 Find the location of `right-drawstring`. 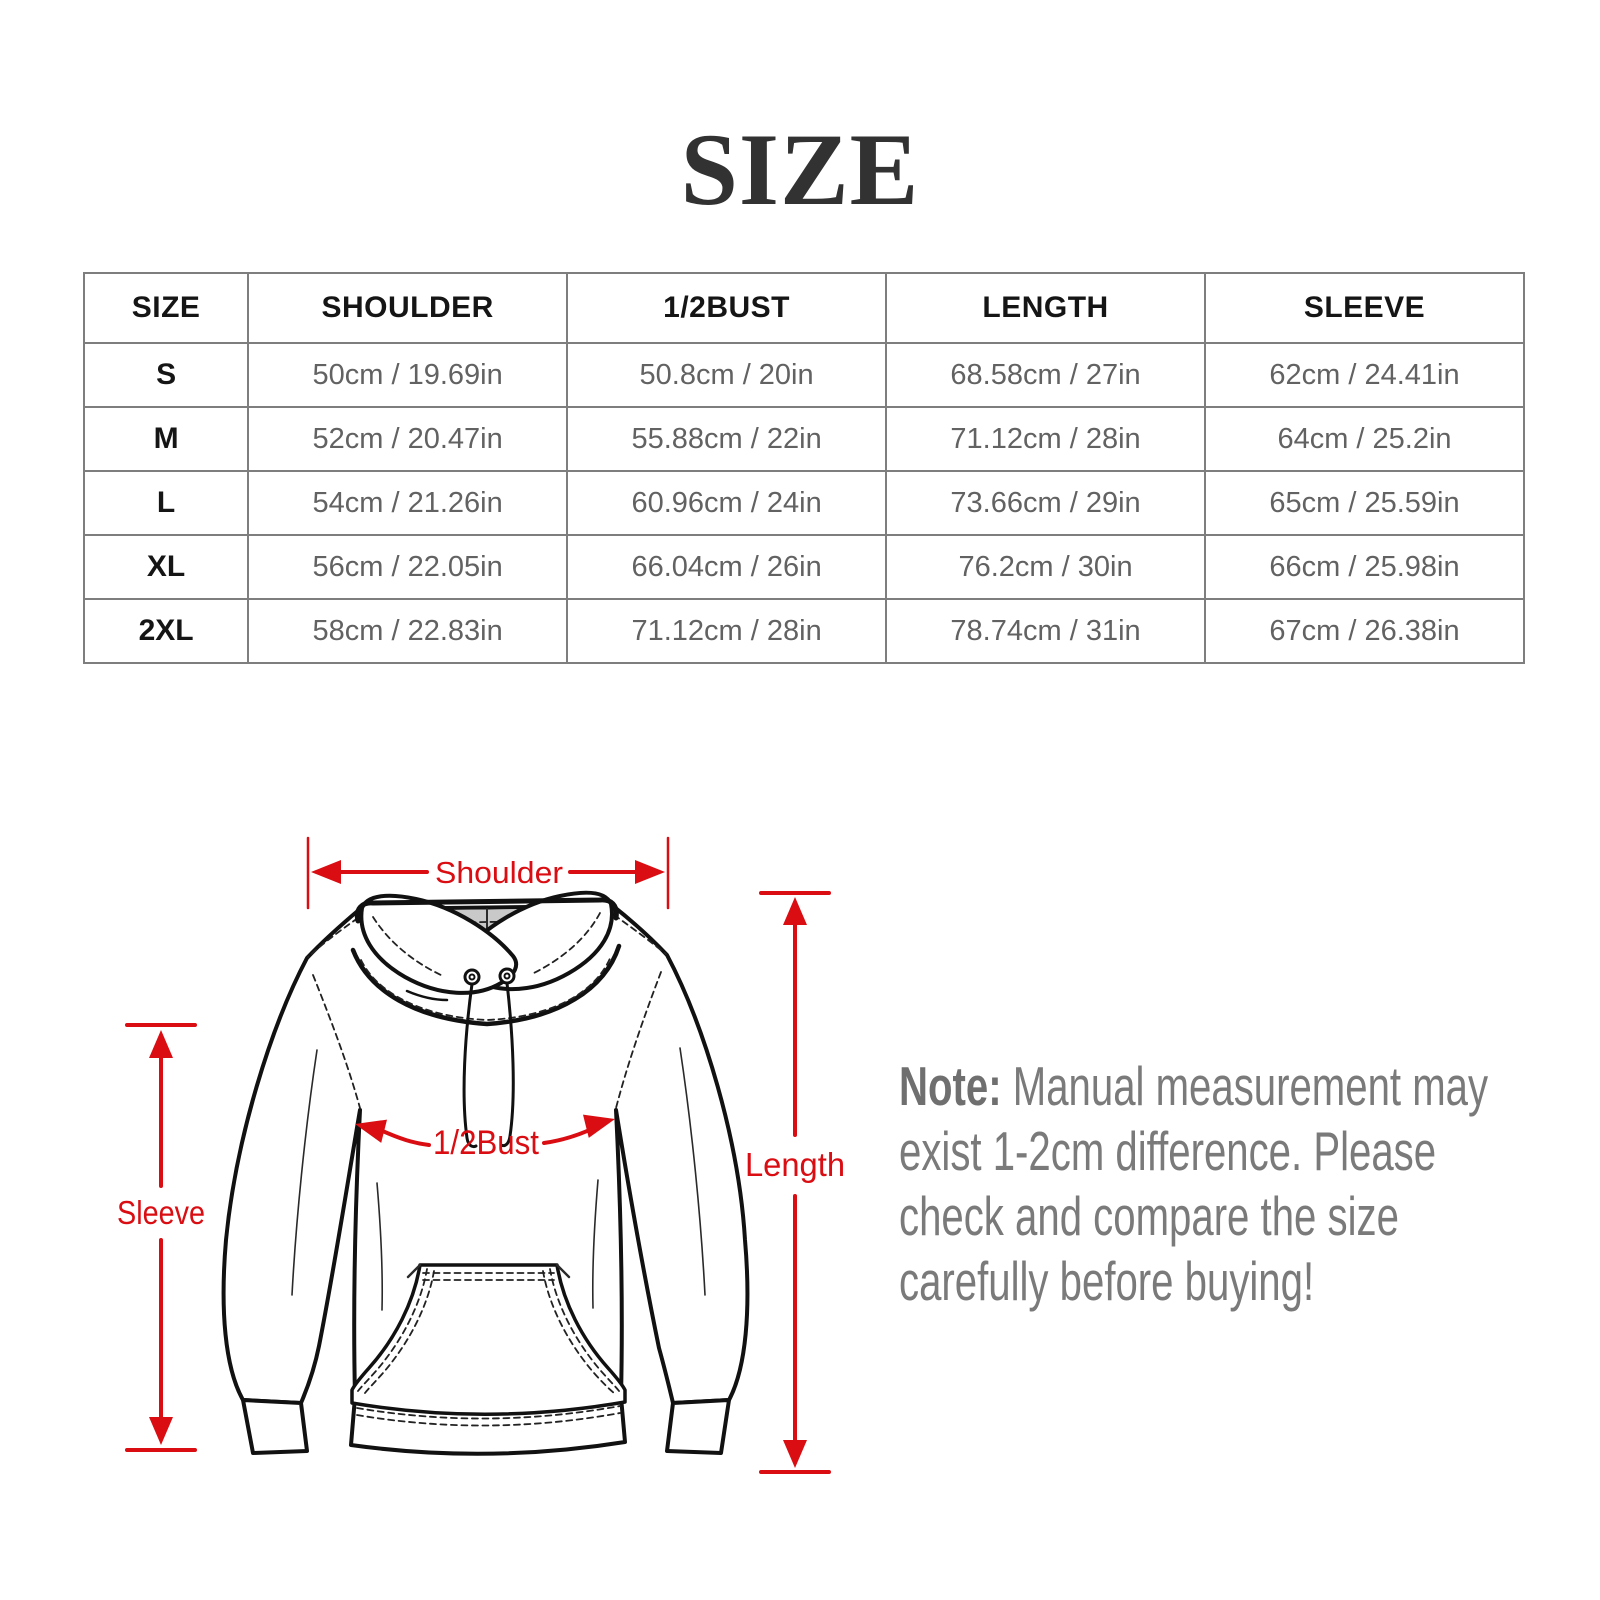

right-drawstring is located at coordinates (507, 1064).